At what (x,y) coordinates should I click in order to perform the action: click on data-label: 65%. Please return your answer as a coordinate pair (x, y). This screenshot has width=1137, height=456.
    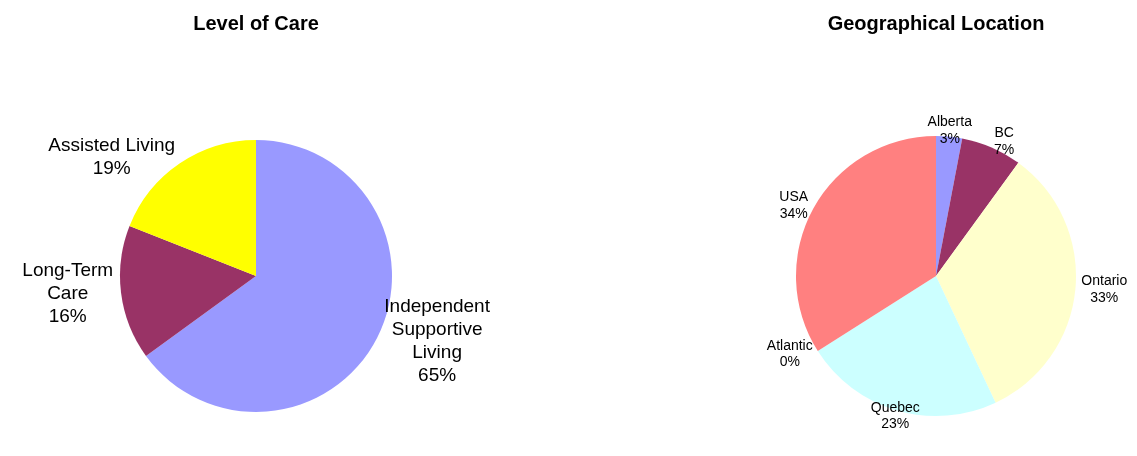
    Looking at the image, I should click on (437, 374).